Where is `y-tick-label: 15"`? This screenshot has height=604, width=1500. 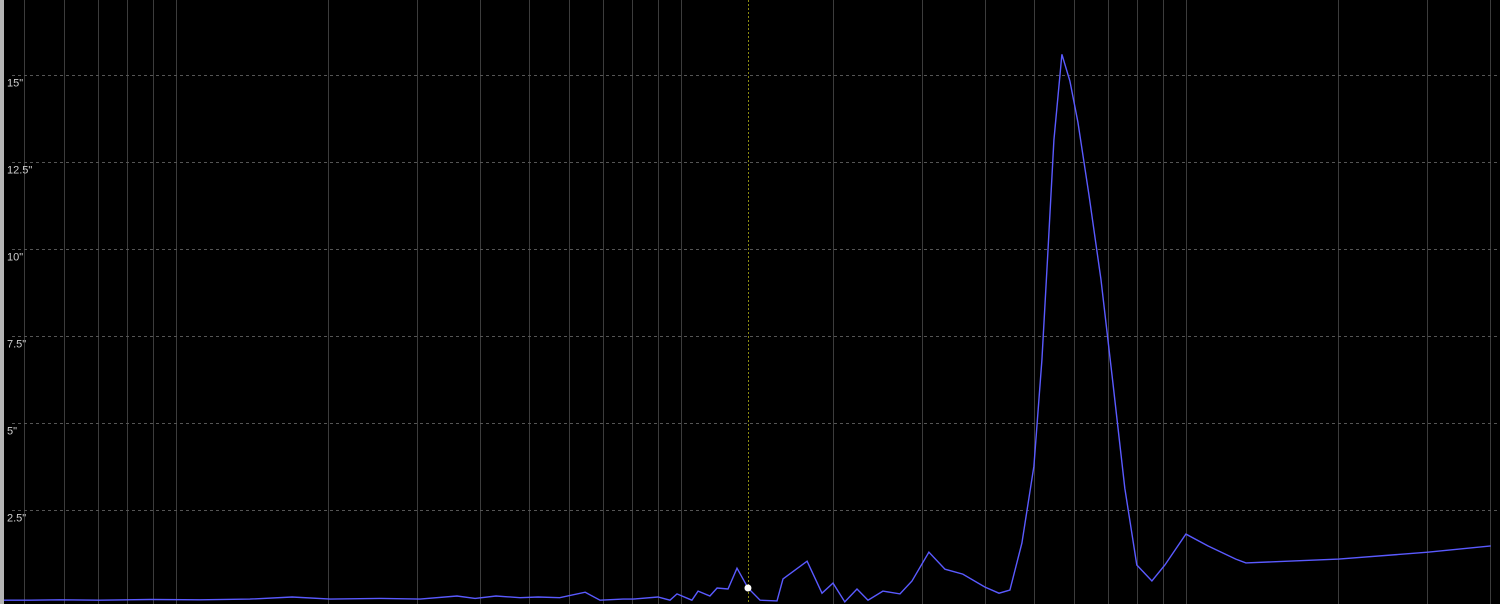
y-tick-label: 15" is located at coordinates (15, 84).